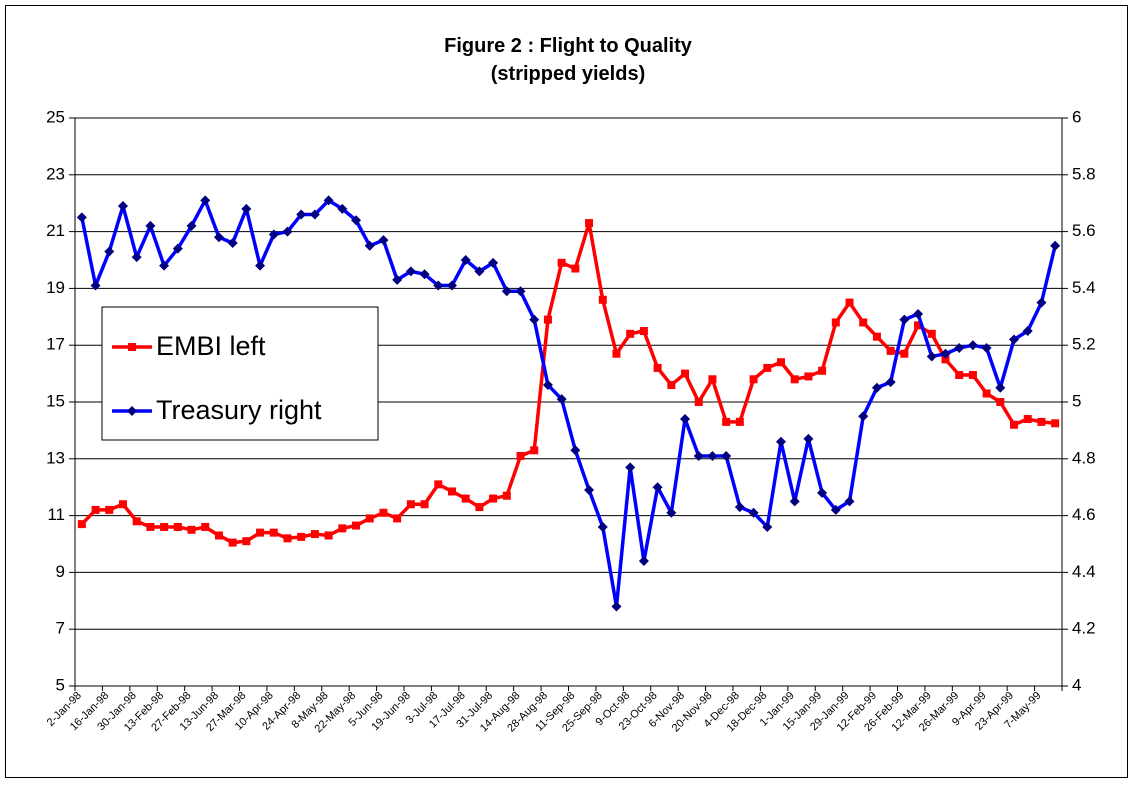 The width and height of the screenshot is (1133, 788). What do you see at coordinates (55, 116) in the screenshot?
I see `y-tick-label: 25` at bounding box center [55, 116].